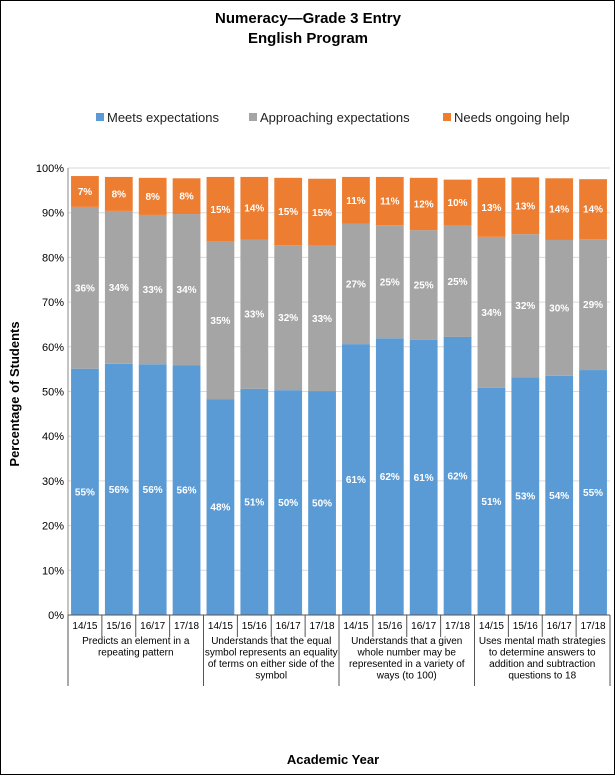 The width and height of the screenshot is (615, 779). Describe the element at coordinates (53, 437) in the screenshot. I see `y-tick-label: 40%` at that location.